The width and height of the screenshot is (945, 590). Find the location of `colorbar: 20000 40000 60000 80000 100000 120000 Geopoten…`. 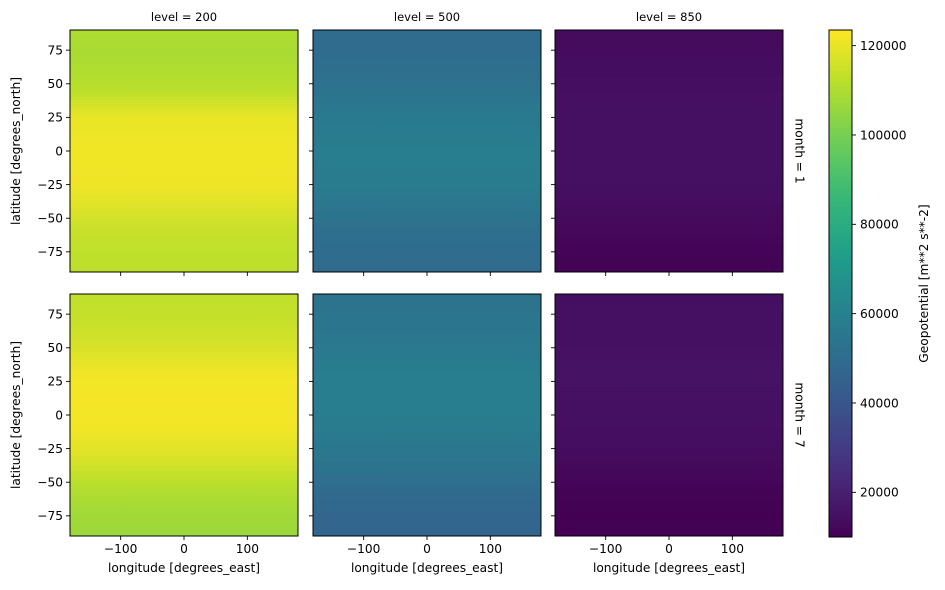

colorbar: 20000 40000 60000 80000 100000 120000 Geopoten… is located at coordinates (879, 283).